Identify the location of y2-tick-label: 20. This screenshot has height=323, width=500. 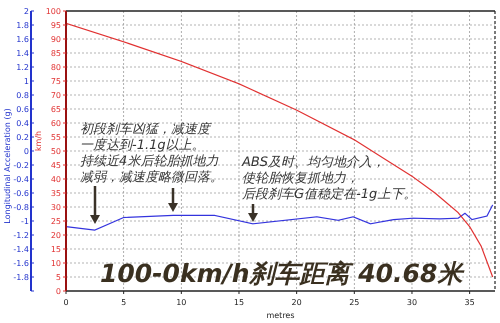
(55, 235).